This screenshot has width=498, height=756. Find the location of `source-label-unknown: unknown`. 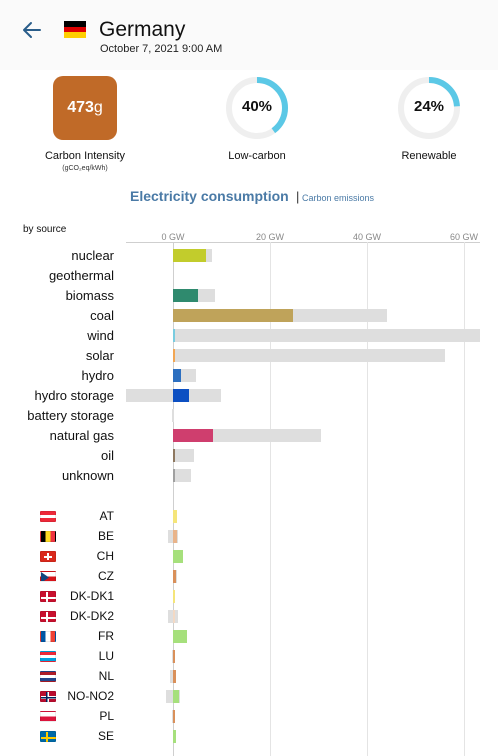

source-label-unknown: unknown is located at coordinates (87, 475).